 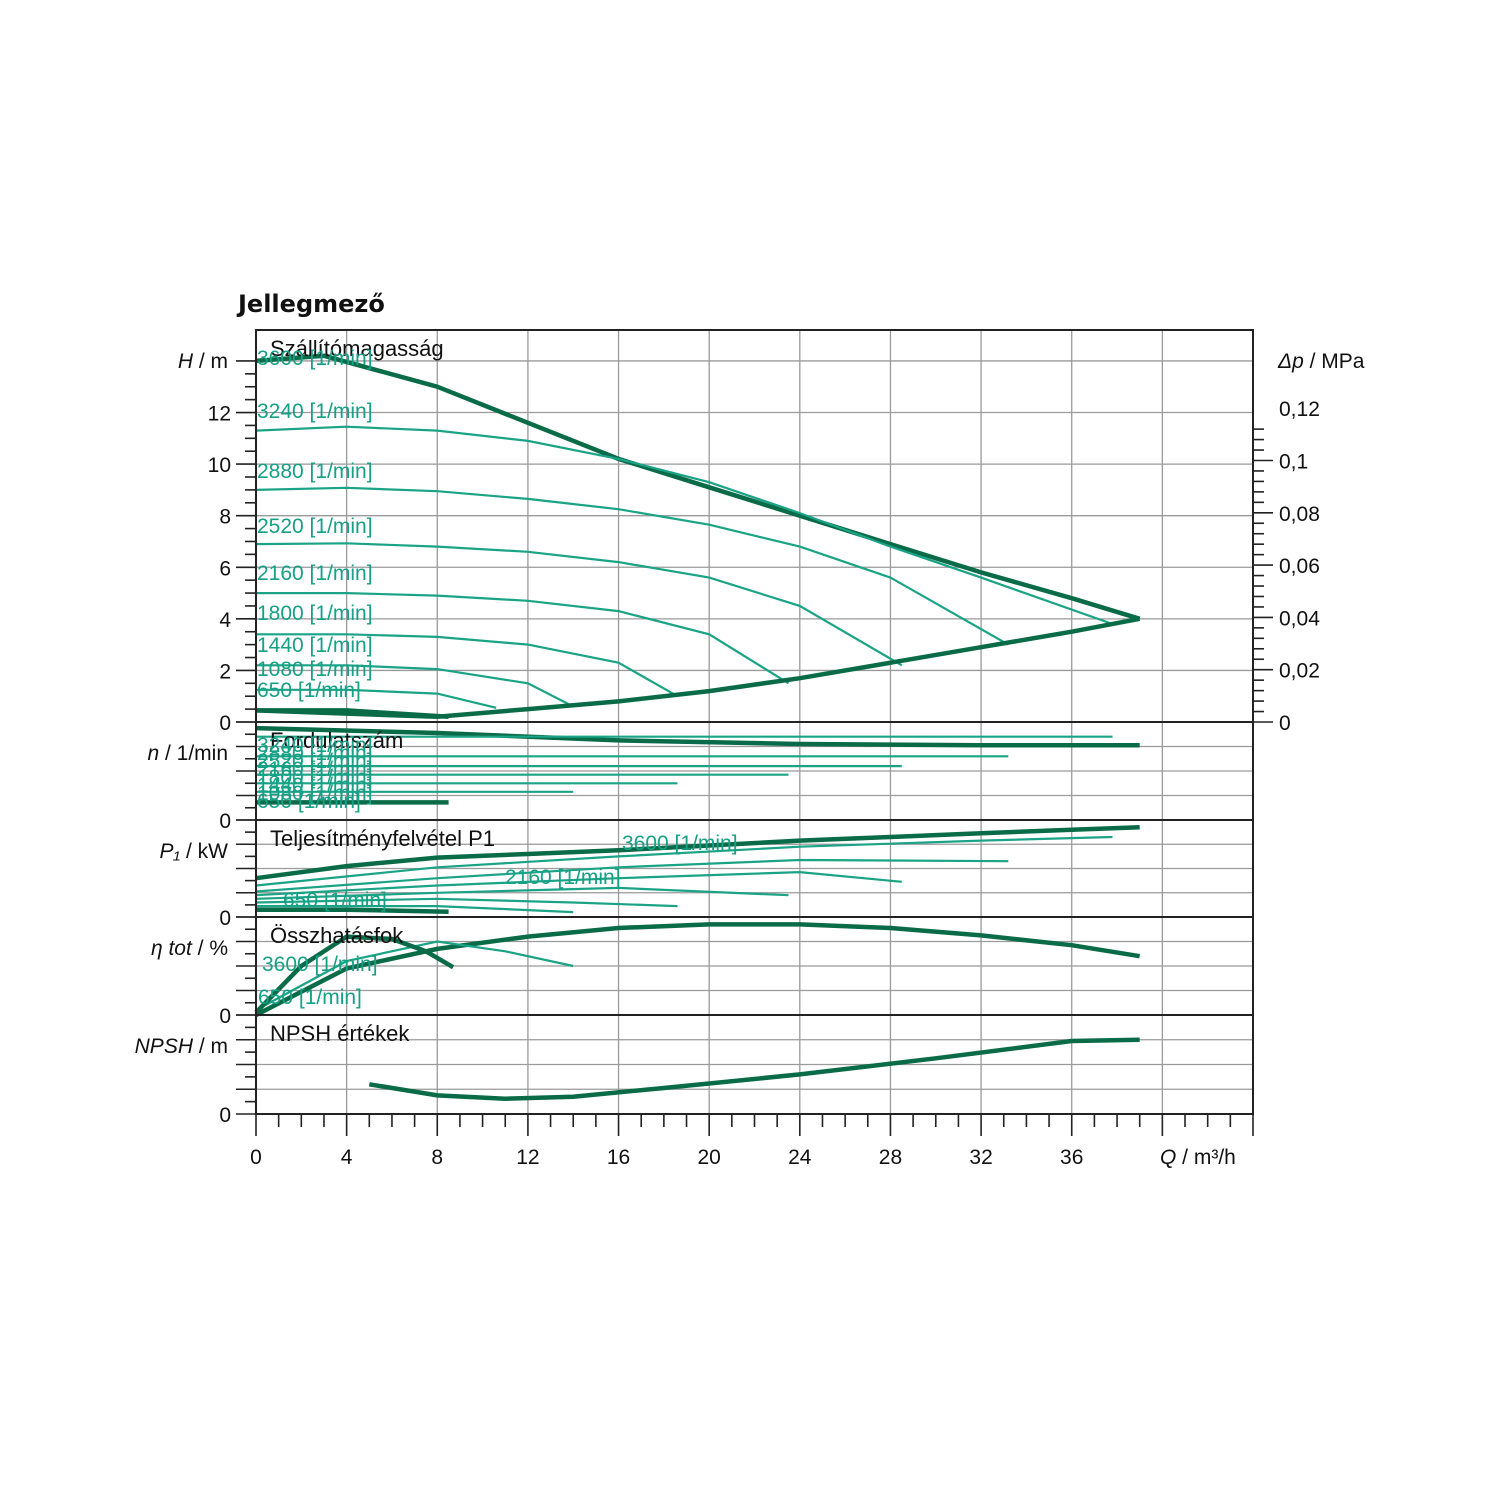 I want to click on panel-label-efficiency: Összhatásfok, so click(x=337, y=935).